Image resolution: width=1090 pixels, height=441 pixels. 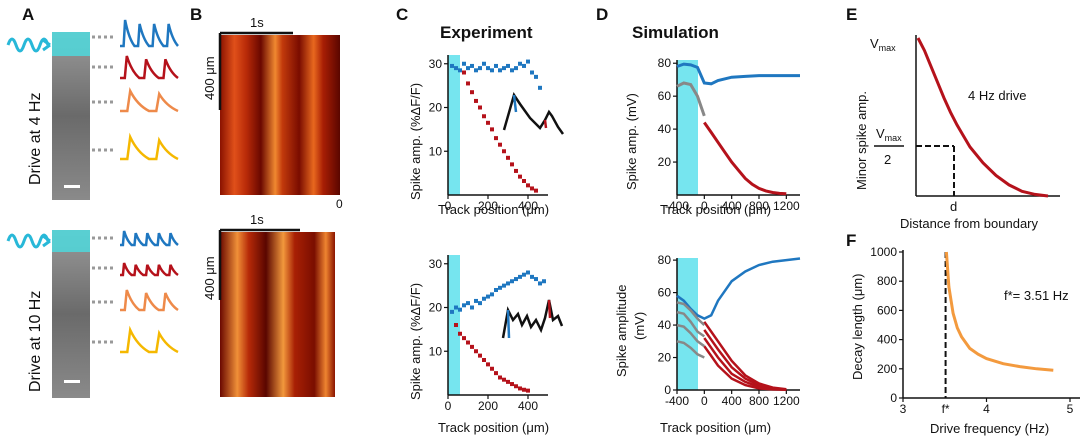 What do you see at coordinates (149, 292) in the screenshot?
I see `calcium-traces` at bounding box center [149, 292].